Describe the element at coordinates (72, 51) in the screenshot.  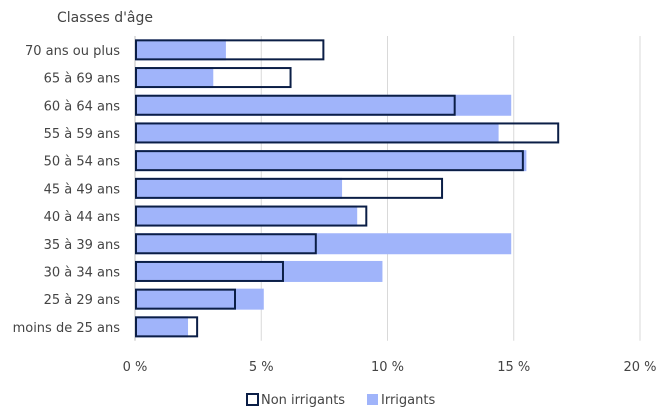
I see `category-label: 70 ans ou plus` at that location.